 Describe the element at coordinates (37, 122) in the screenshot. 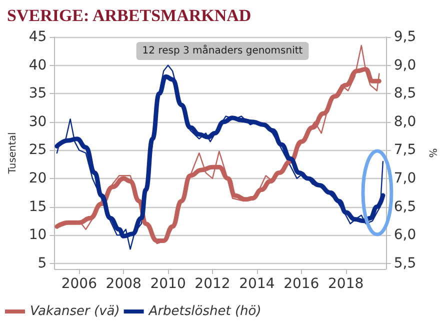

I see `y-tick-label: 30` at that location.